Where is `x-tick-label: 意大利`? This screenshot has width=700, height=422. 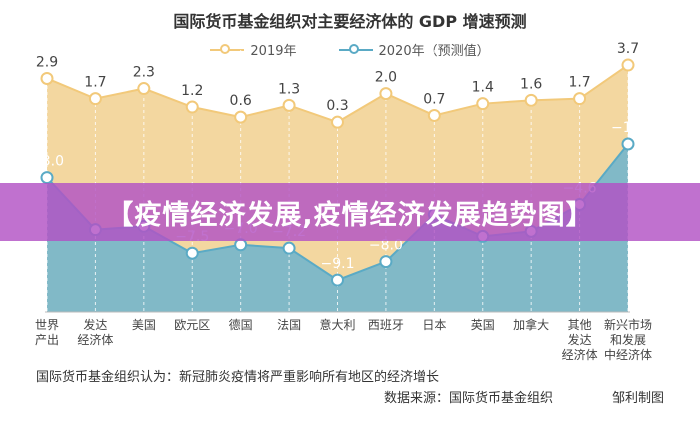
x-tick-label: 意大利 is located at coordinates (337, 324).